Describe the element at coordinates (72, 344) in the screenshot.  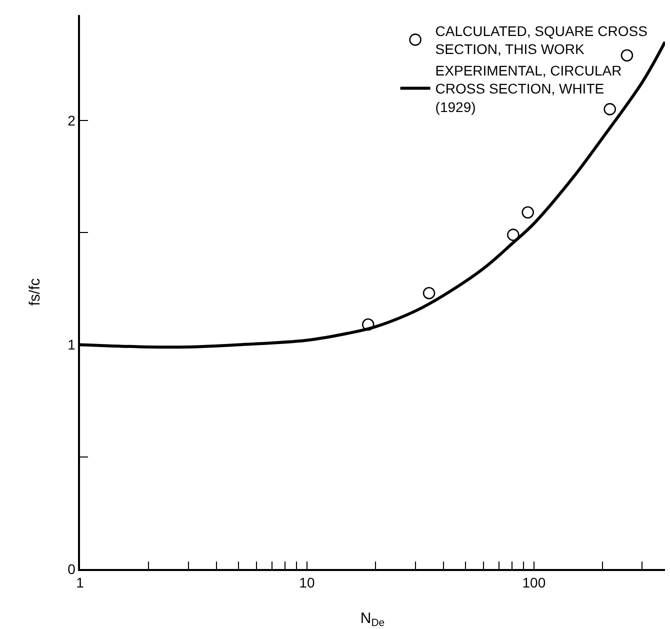
I see `y-tick-label: 1` at that location.